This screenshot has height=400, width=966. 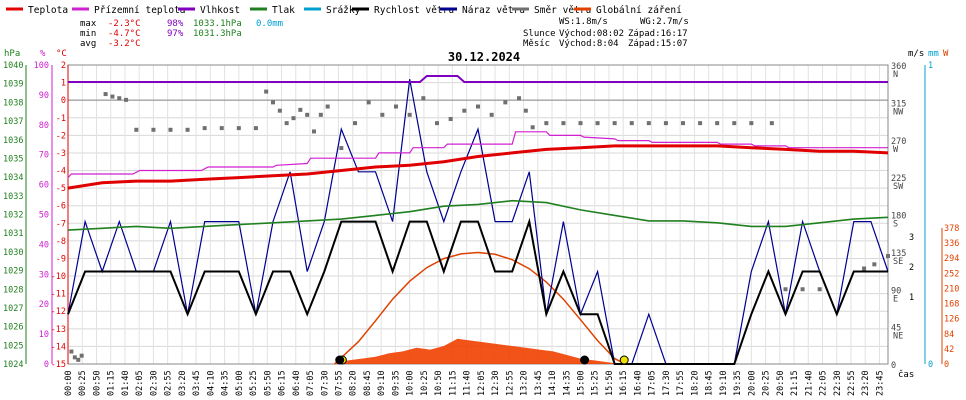 I want to click on axis-tick-hpa: 1039, so click(x=13, y=85).